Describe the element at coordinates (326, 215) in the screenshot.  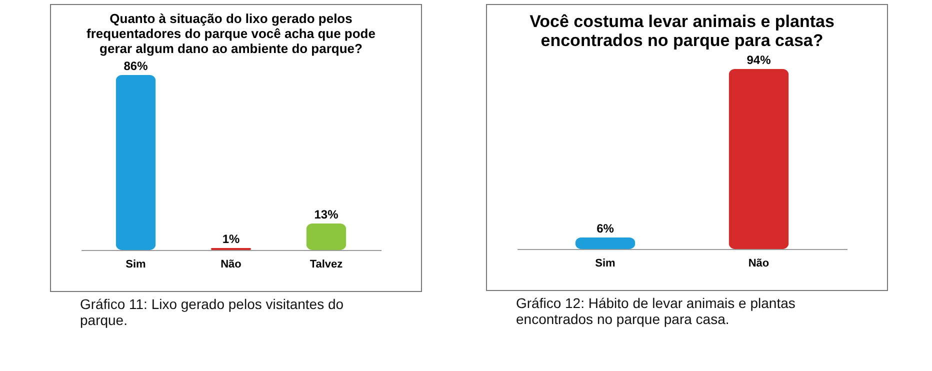
I see `data-label: 13%` at that location.